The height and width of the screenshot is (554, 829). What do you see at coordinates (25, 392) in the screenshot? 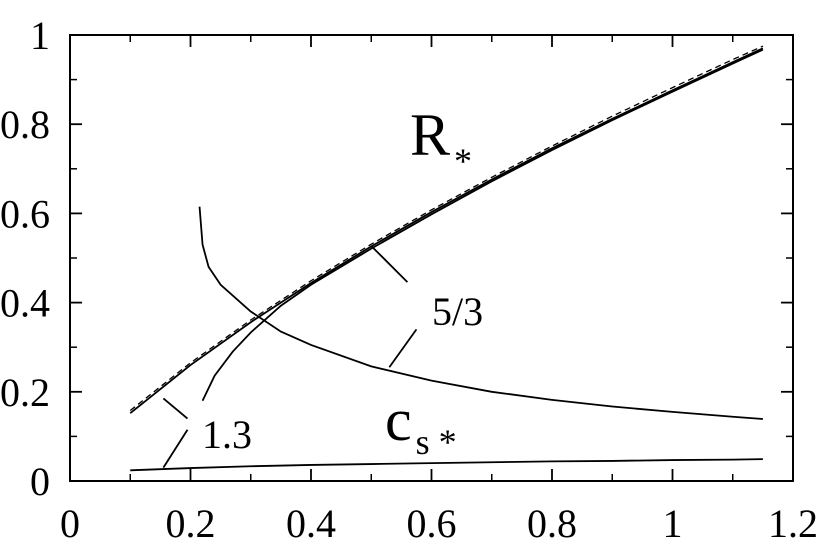
I see `y-tick-label: 0.2` at bounding box center [25, 392].